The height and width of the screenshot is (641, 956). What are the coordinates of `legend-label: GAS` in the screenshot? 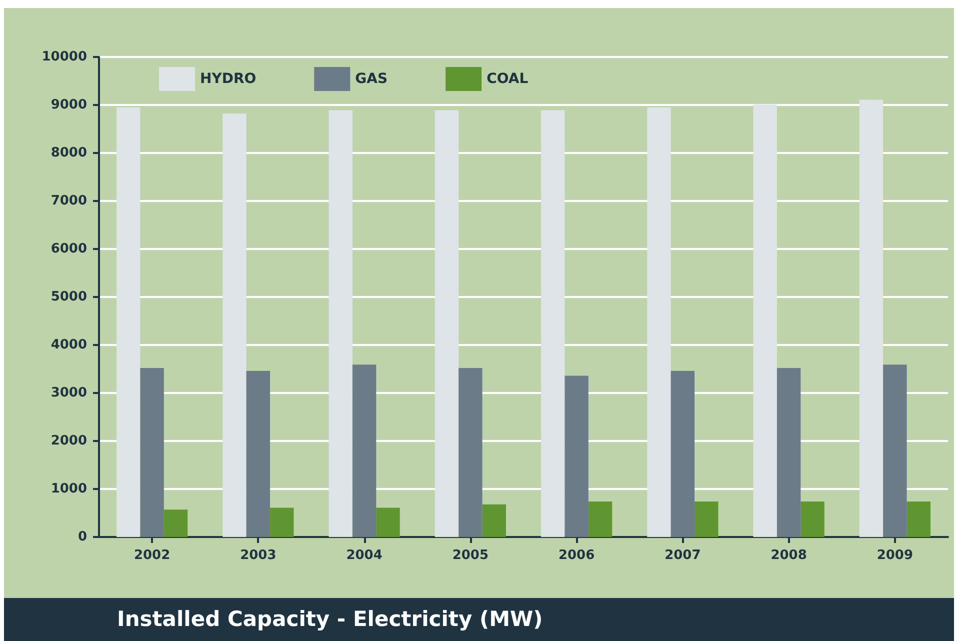 It's located at (371, 79).